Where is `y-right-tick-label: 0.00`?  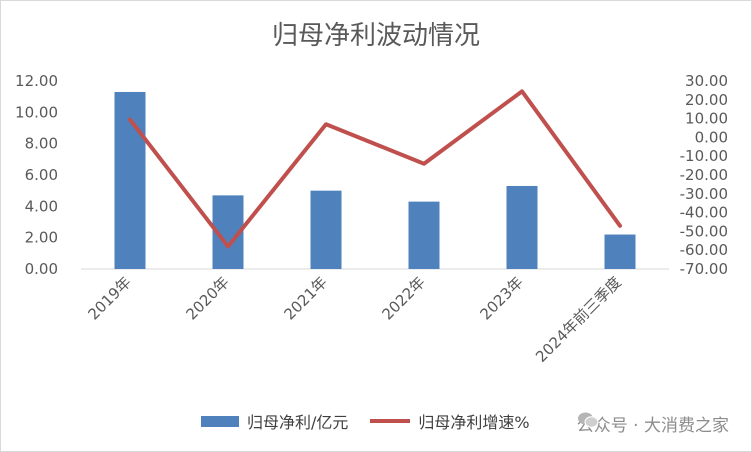 y-right-tick-label: 0.00 is located at coordinates (711, 137).